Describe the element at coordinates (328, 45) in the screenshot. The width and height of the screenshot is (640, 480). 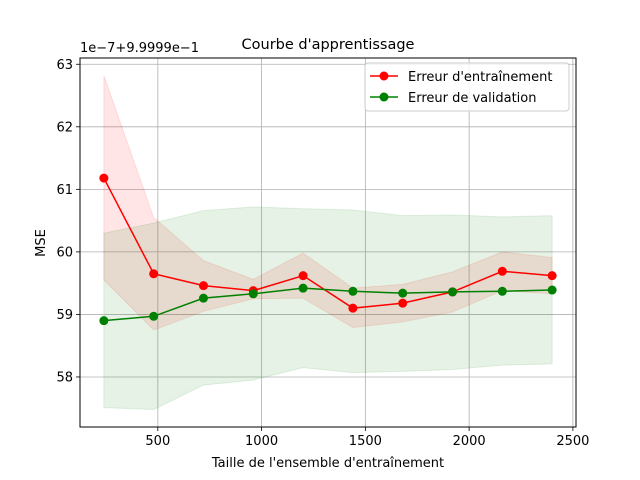
I see `chart-title: Courbe d'apprentissage` at that location.